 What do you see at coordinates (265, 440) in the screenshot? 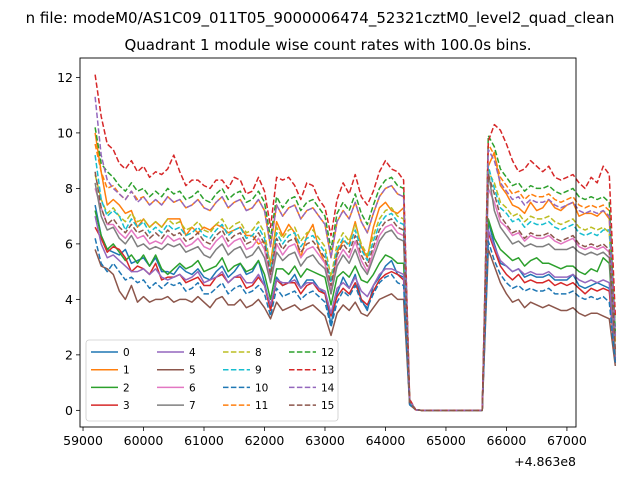
I see `x-tick-label: 62000` at bounding box center [265, 440].